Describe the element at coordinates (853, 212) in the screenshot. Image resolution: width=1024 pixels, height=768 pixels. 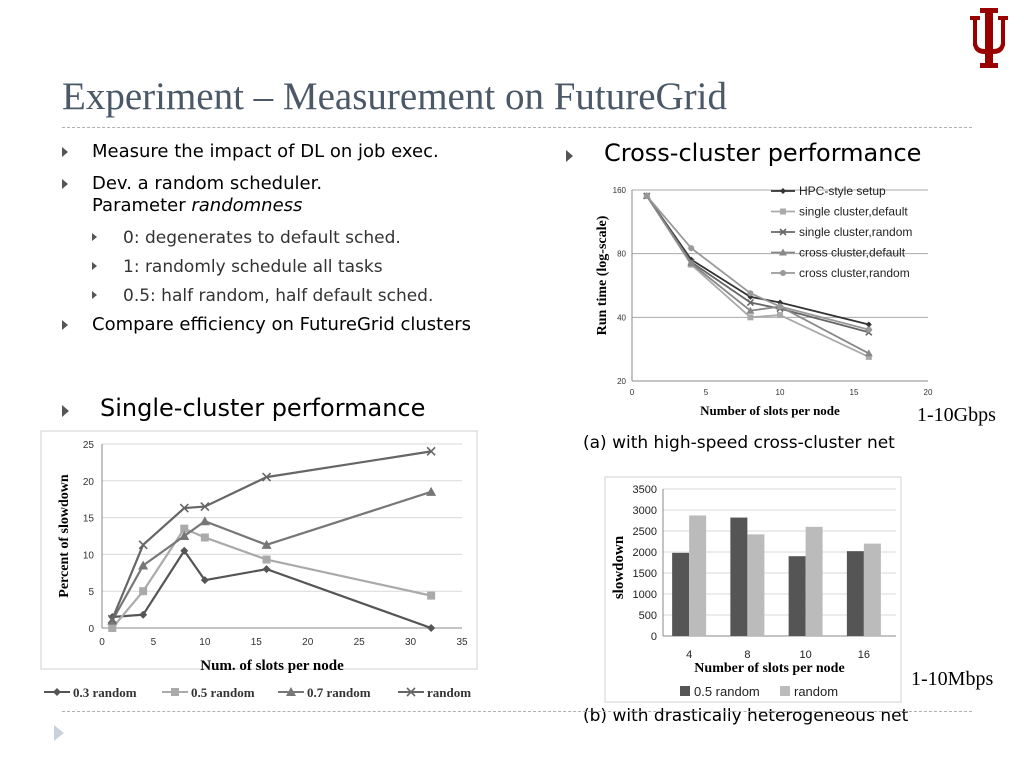
I see `legend-label: single cluster,default` at that location.